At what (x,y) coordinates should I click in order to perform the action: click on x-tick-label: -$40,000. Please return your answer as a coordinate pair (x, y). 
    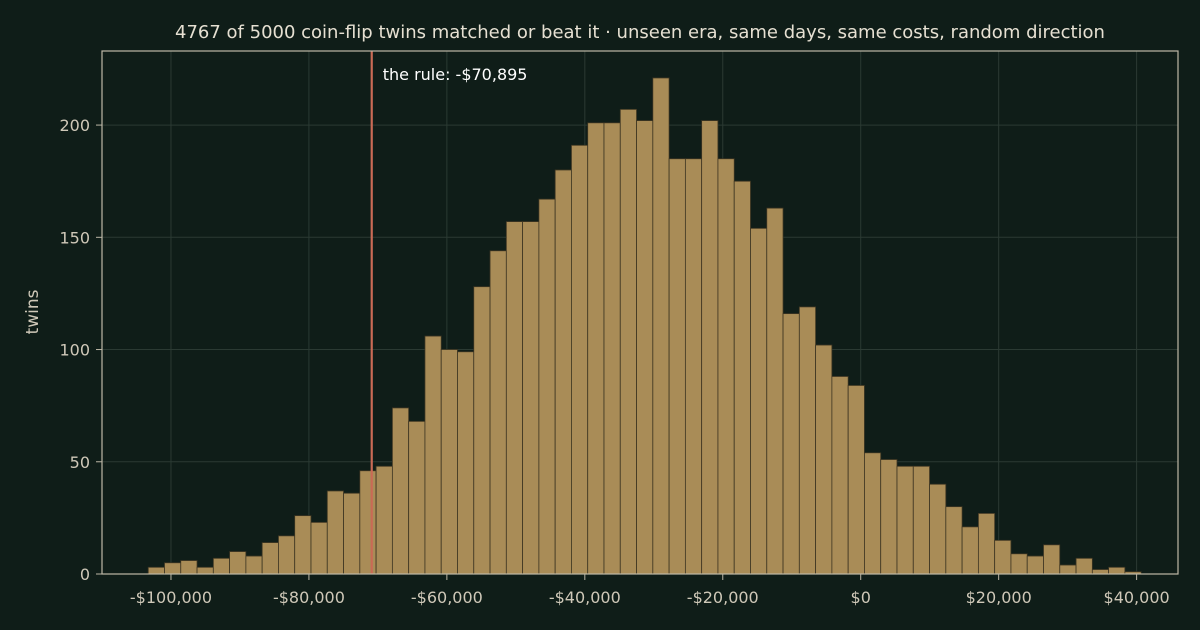
    Looking at the image, I should click on (585, 597).